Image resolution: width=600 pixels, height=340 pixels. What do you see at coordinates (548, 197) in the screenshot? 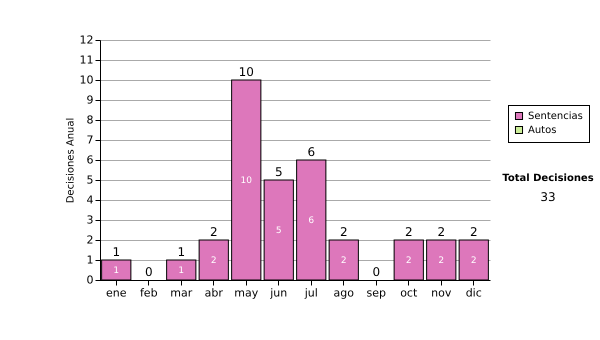
I see `text: 33` at bounding box center [548, 197].